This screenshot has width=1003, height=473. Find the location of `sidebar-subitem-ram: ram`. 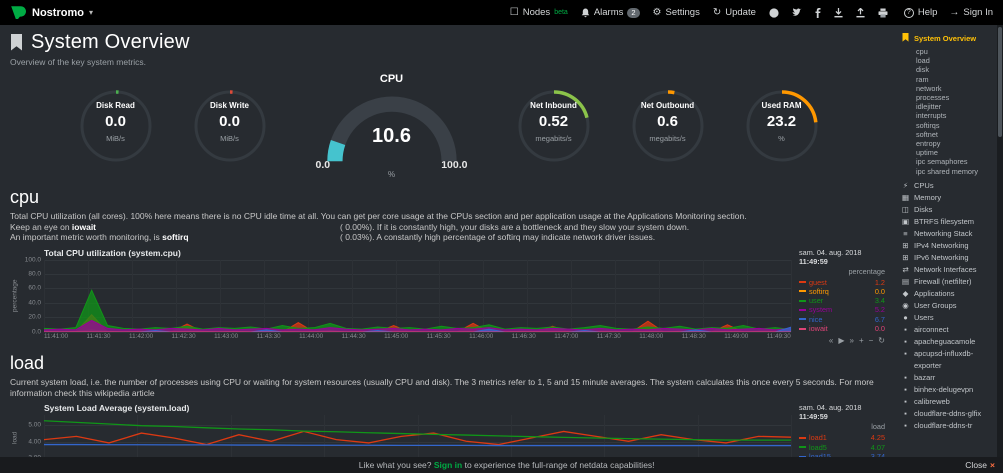

sidebar-subitem-ram: ram is located at coordinates (922, 79).